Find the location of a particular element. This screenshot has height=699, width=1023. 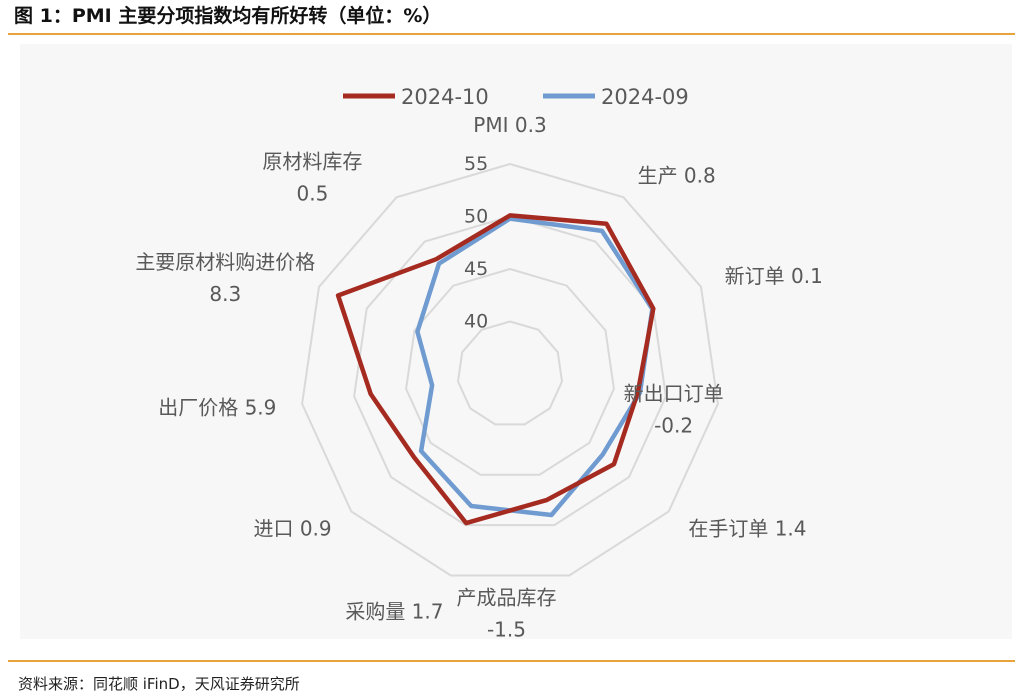

category-label: PMI 0.3 is located at coordinates (509, 125).